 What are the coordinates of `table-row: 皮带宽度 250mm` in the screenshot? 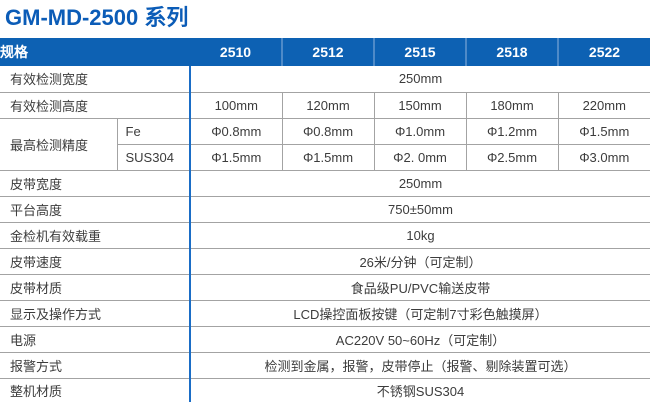 It's located at (325, 182).